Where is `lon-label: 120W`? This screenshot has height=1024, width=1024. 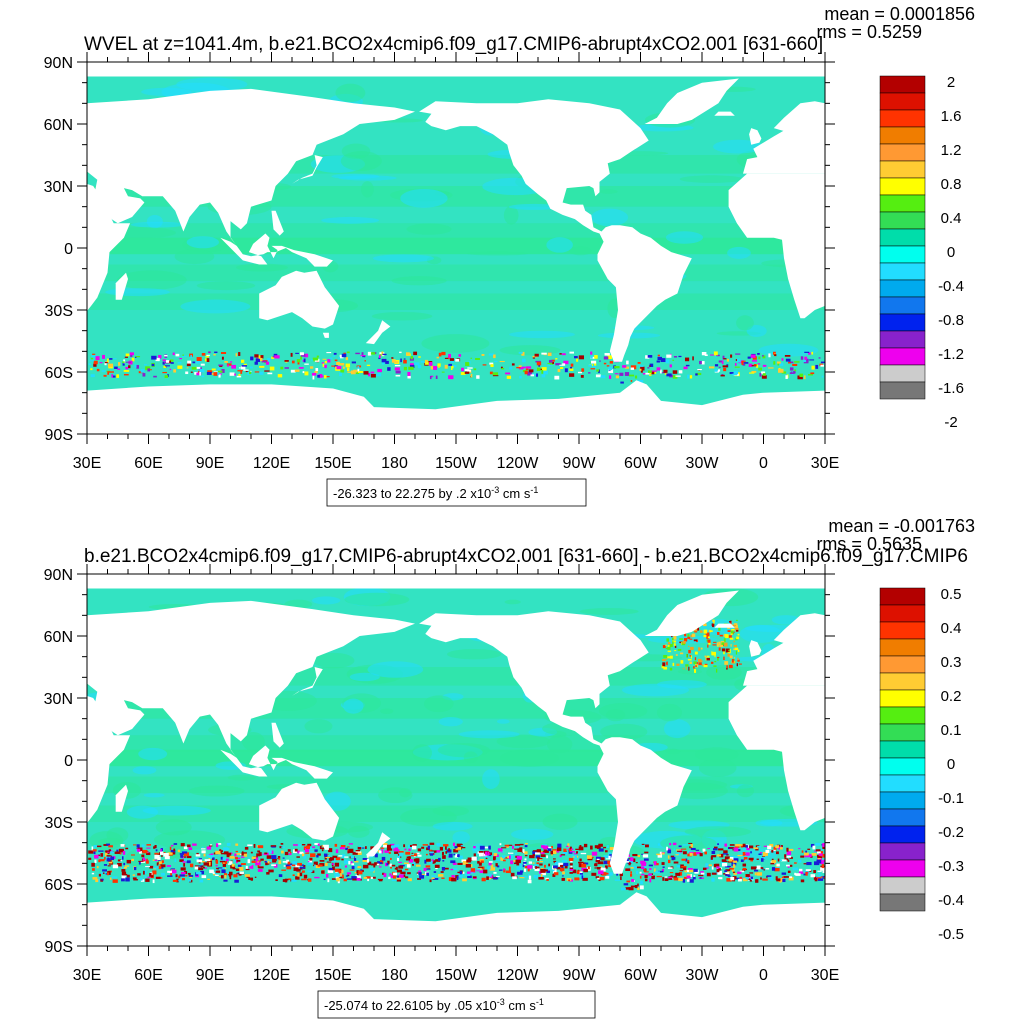 lon-label: 120W is located at coordinates (518, 975).